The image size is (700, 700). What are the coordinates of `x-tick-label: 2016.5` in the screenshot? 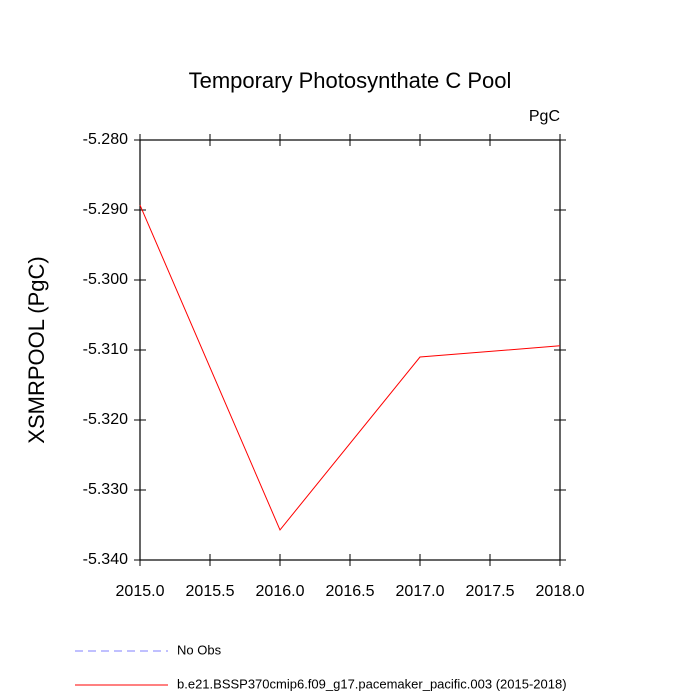 It's located at (350, 591).